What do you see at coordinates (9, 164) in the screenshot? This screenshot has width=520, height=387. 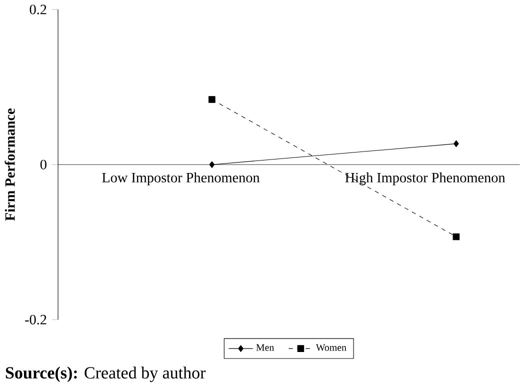 I see `y-axis-title: Firm Performance` at bounding box center [9, 164].